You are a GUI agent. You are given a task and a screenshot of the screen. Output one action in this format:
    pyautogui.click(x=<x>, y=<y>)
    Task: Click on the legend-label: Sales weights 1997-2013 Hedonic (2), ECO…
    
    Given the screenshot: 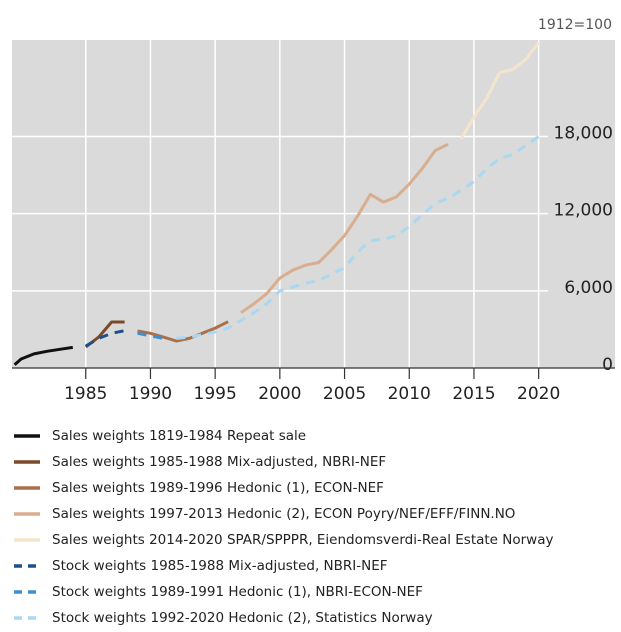 What is the action you would take?
    pyautogui.click(x=283, y=514)
    